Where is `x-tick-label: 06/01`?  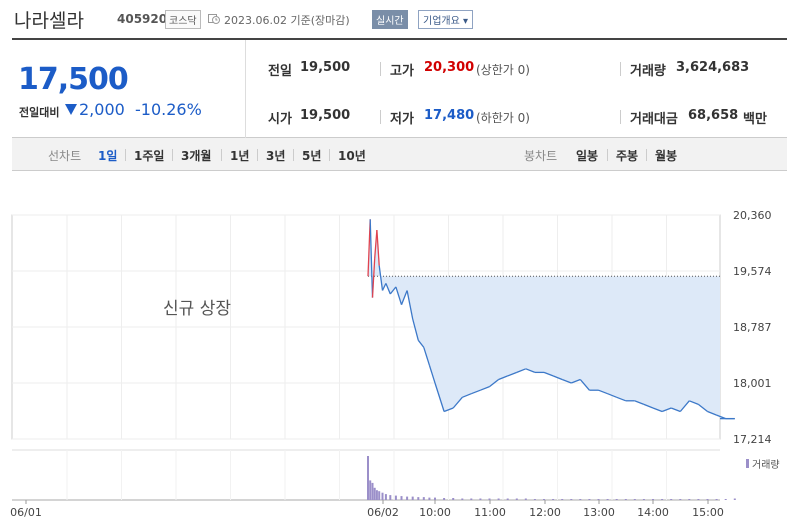 x-tick-label: 06/01 is located at coordinates (26, 512).